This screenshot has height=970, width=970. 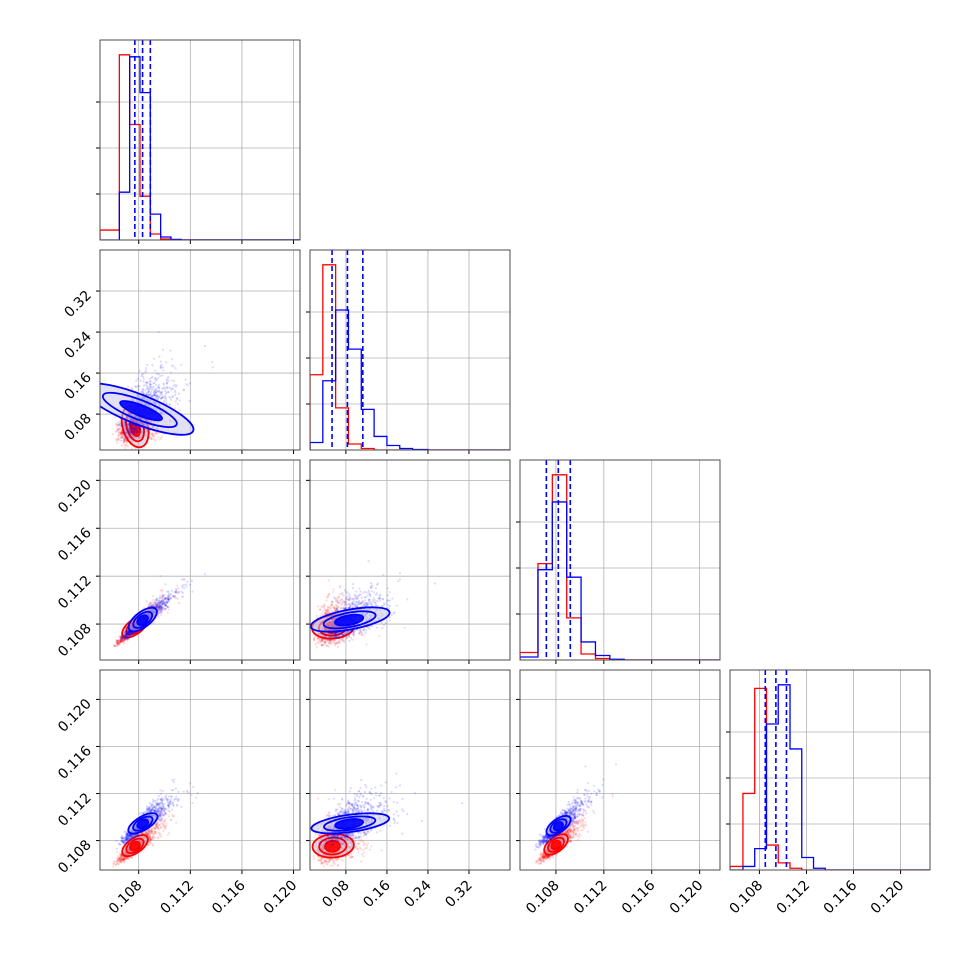 I want to click on histogram-blue, so click(x=410, y=379).